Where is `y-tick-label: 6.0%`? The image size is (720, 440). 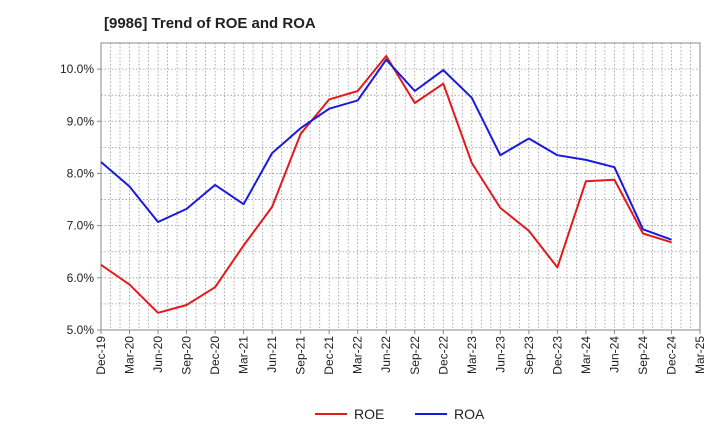 y-tick-label: 6.0% is located at coordinates (81, 278).